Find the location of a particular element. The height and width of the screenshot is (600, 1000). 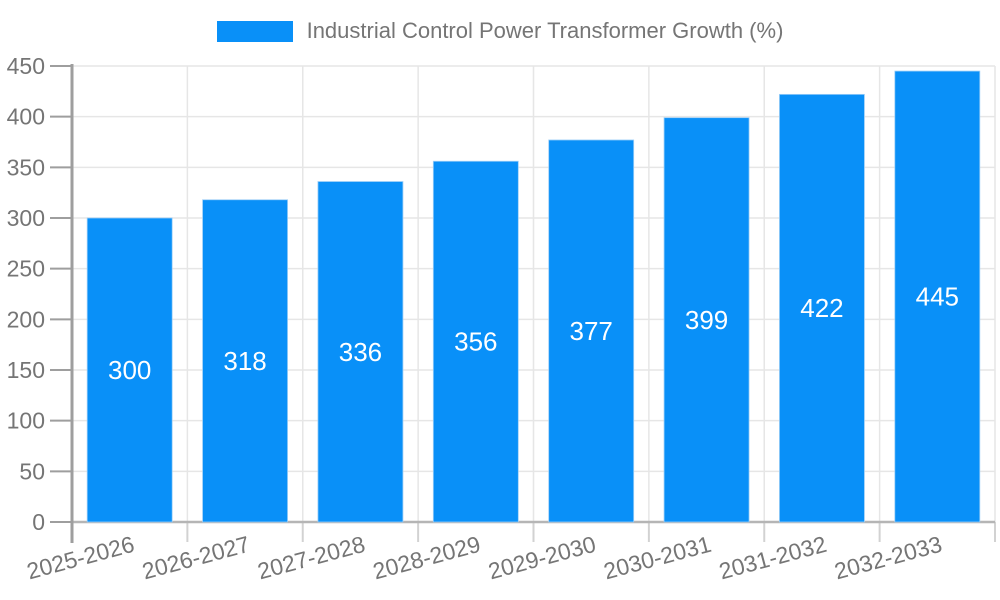

x-tick-label: 2025-2026 is located at coordinates (80, 558).